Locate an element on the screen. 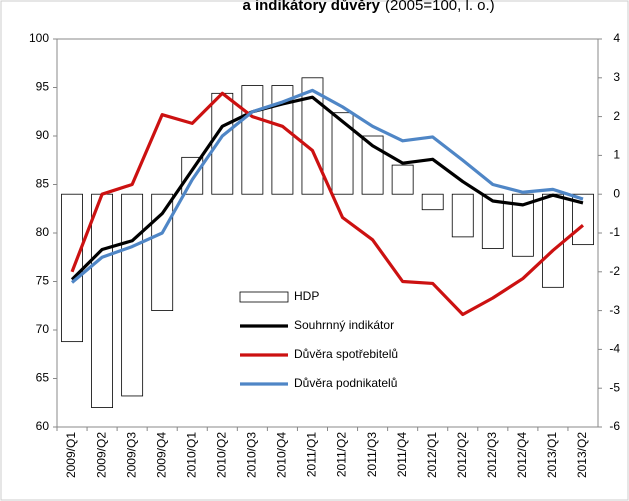 This screenshot has height=501, width=629. y-tick-label: 70 is located at coordinates (43, 329).